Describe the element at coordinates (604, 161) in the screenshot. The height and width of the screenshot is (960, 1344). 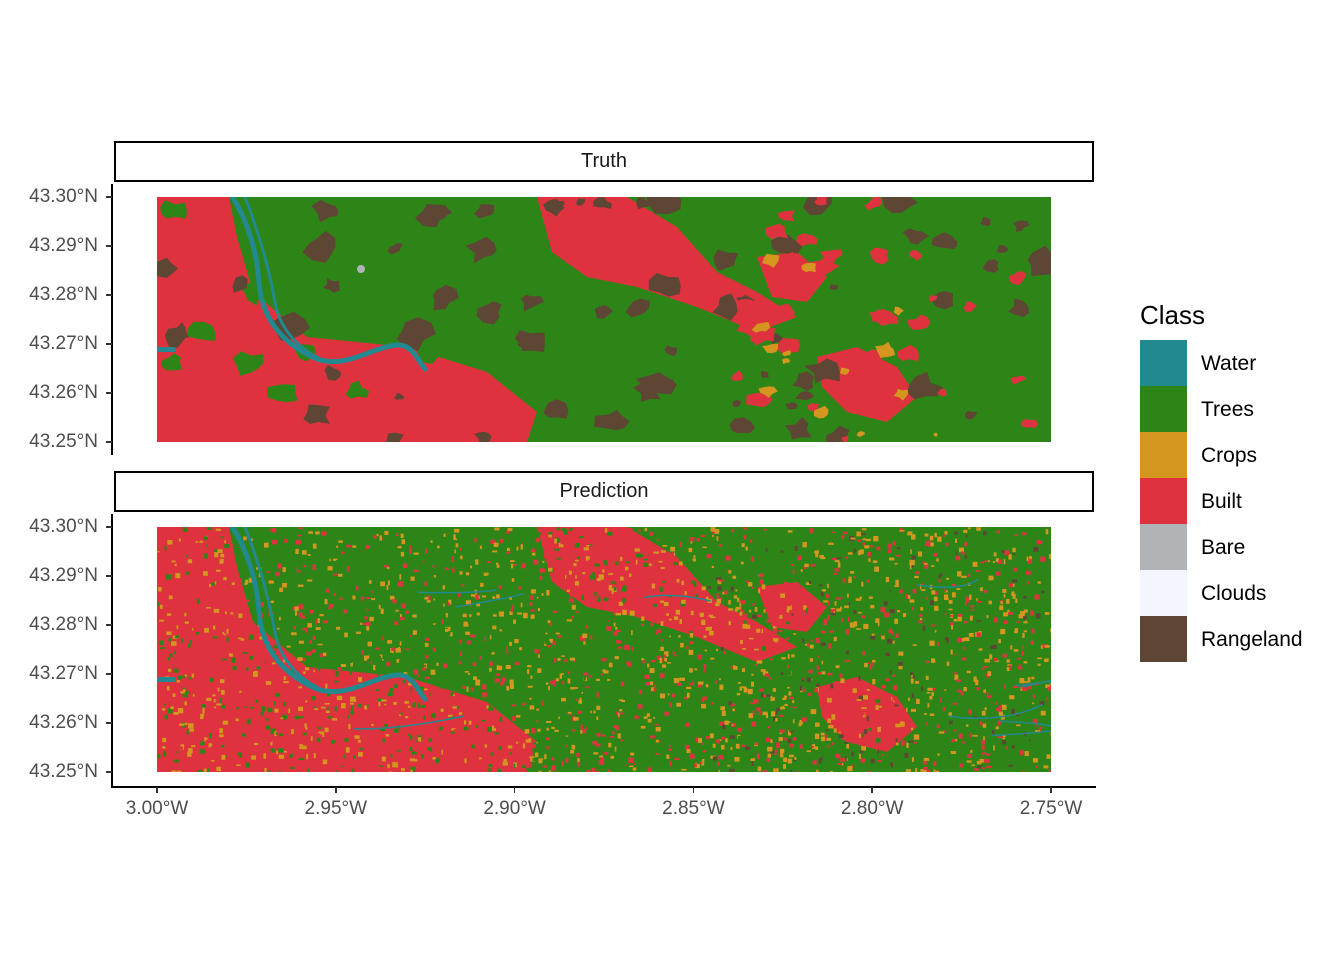
I see `facet-strip-truth: Truth` at that location.